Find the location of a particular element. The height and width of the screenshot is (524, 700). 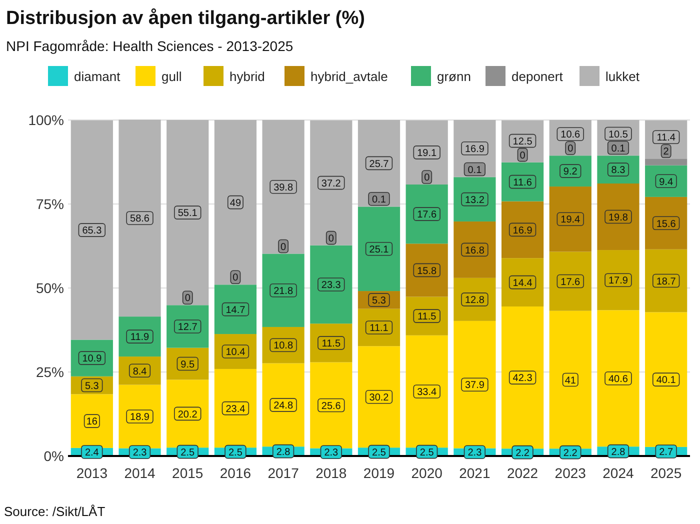

data-label: 16 is located at coordinates (92, 422).